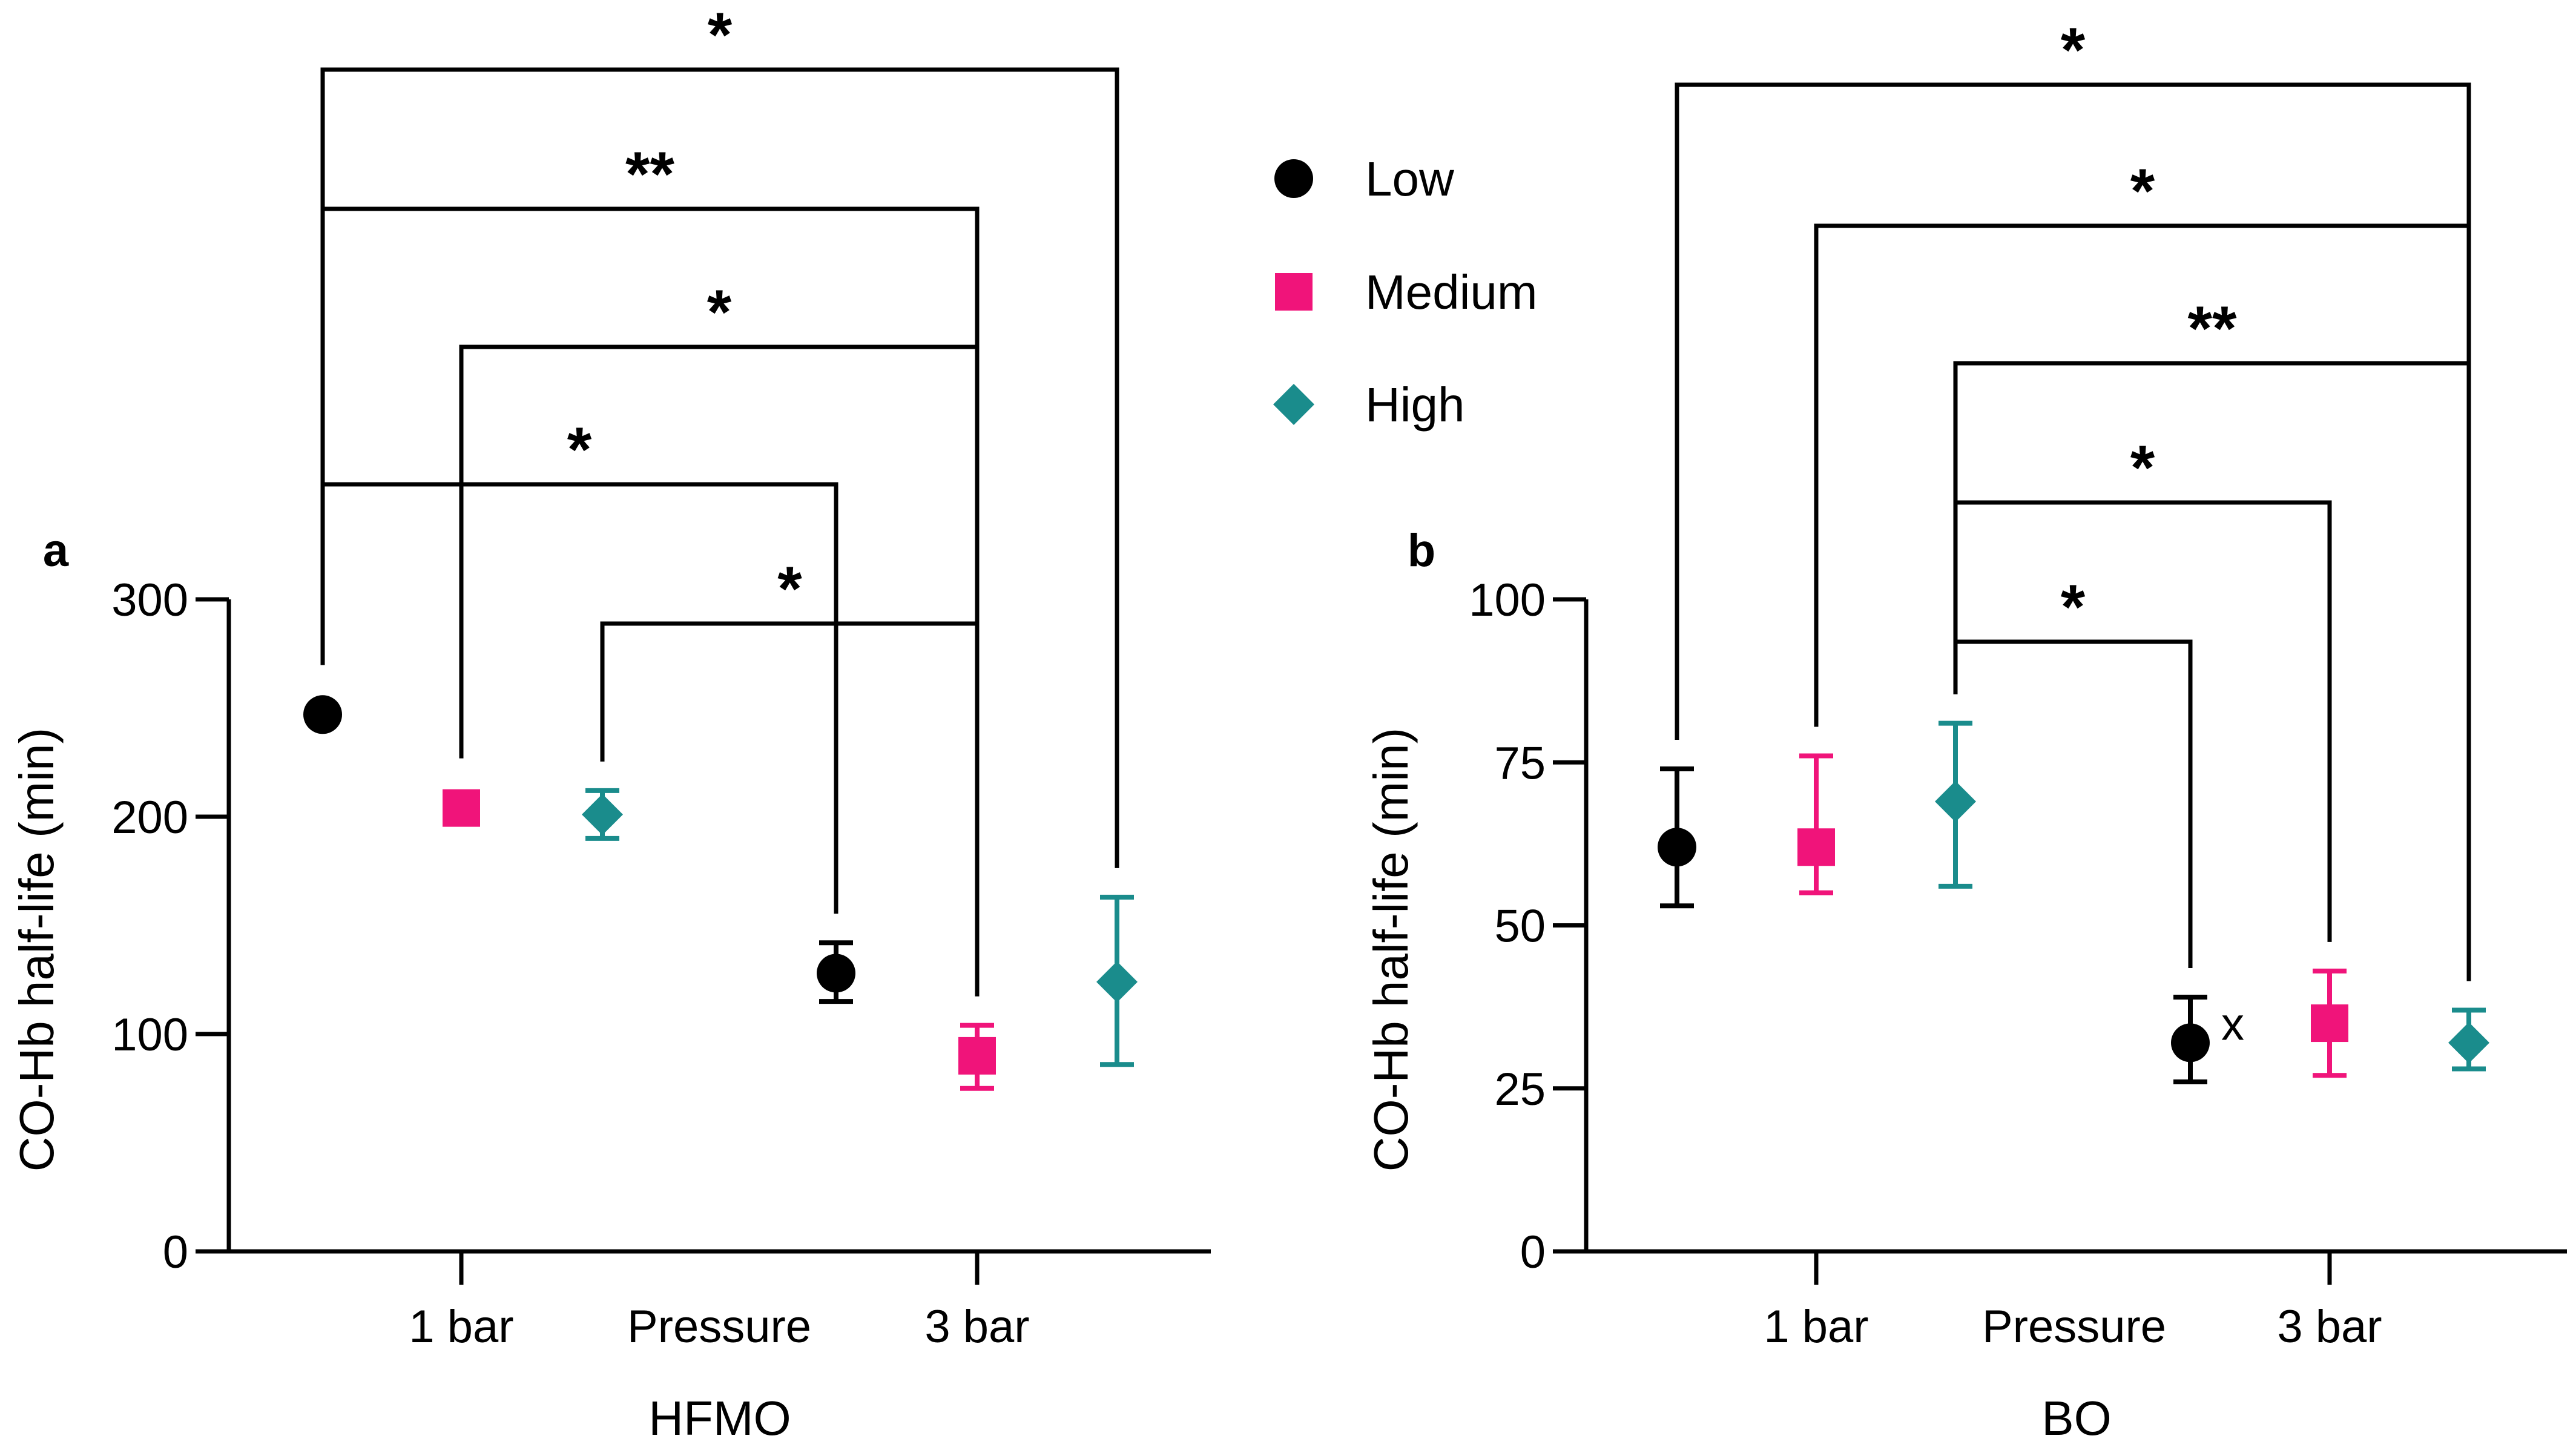 The height and width of the screenshot is (1453, 2576). I want to click on legend-marker-low, so click(1293, 178).